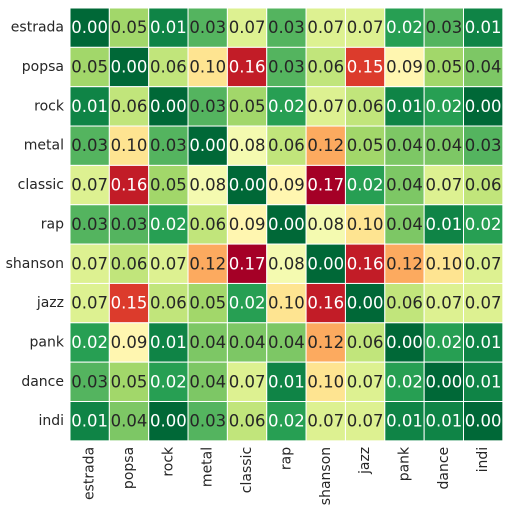 The image size is (512, 512). What do you see at coordinates (49, 106) in the screenshot?
I see `y-tick-label-rock: rock` at bounding box center [49, 106].